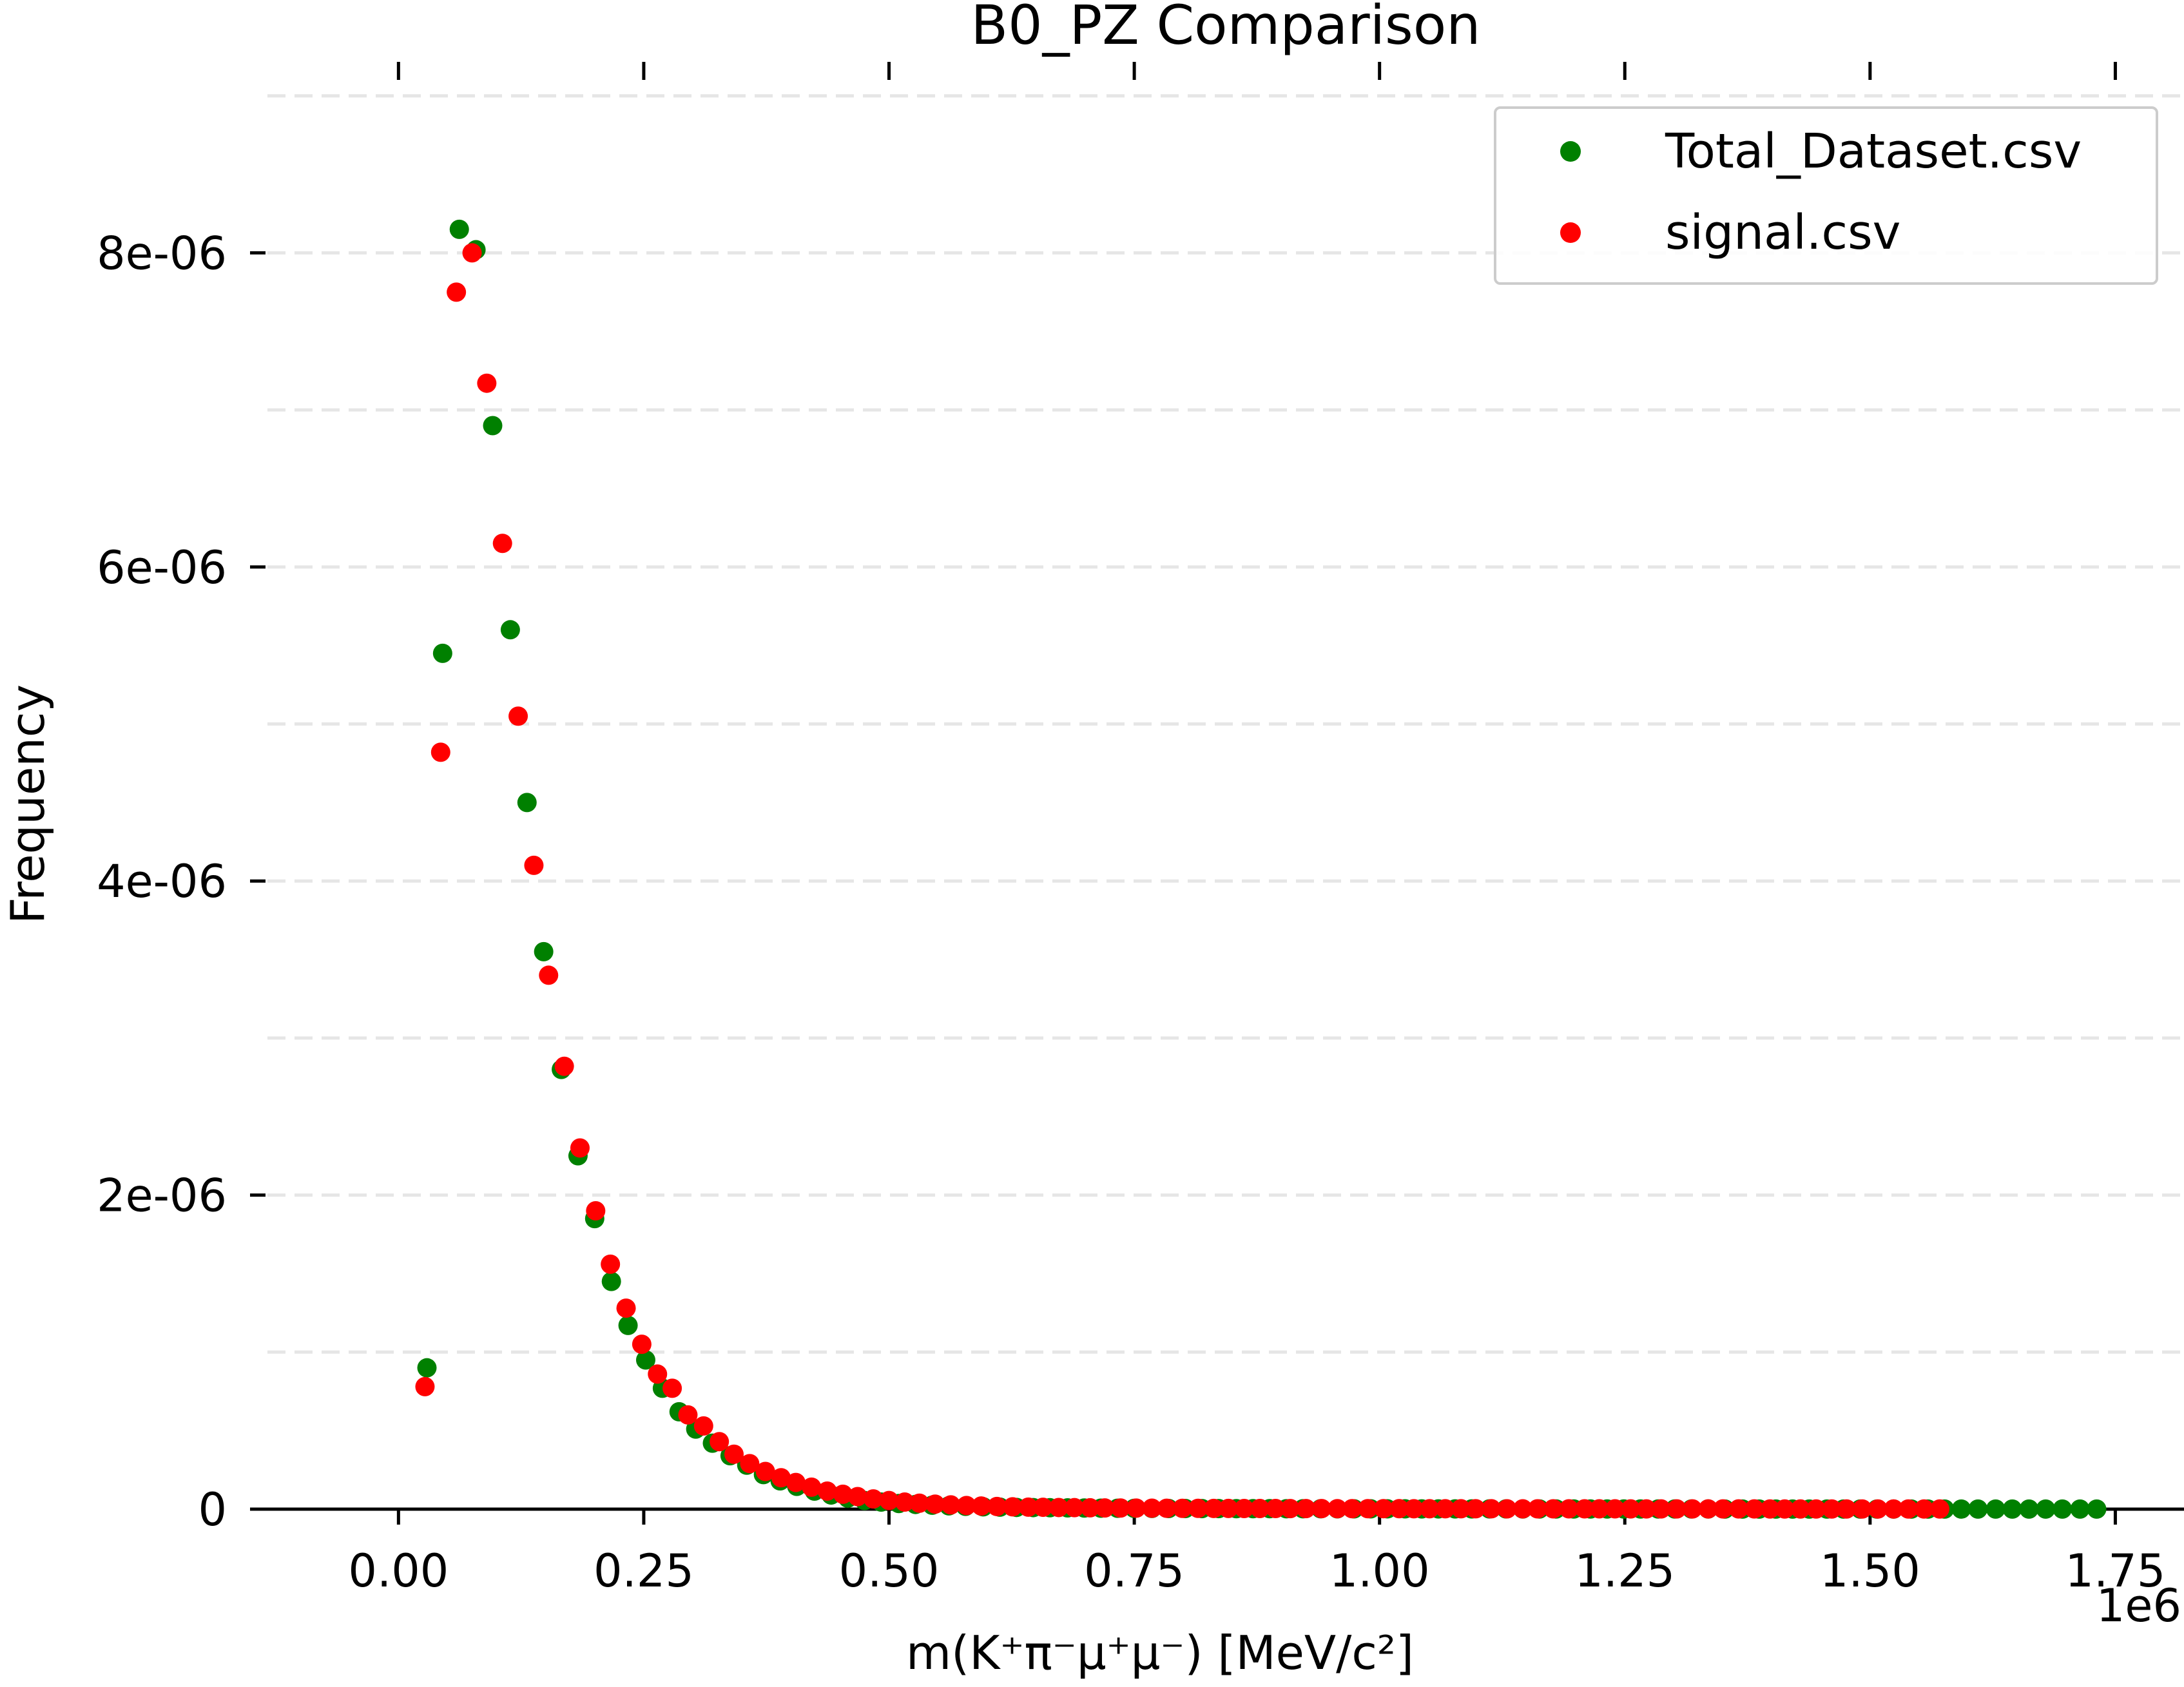 Image resolution: width=2184 pixels, height=1687 pixels. I want to click on y-tick-label: 8e-06, so click(162, 253).